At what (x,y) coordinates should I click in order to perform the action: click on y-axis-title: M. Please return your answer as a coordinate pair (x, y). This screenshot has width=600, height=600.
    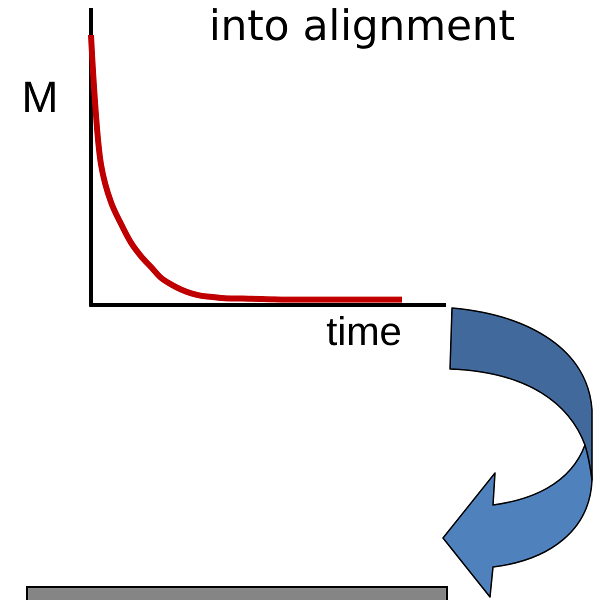
    Looking at the image, I should click on (40, 97).